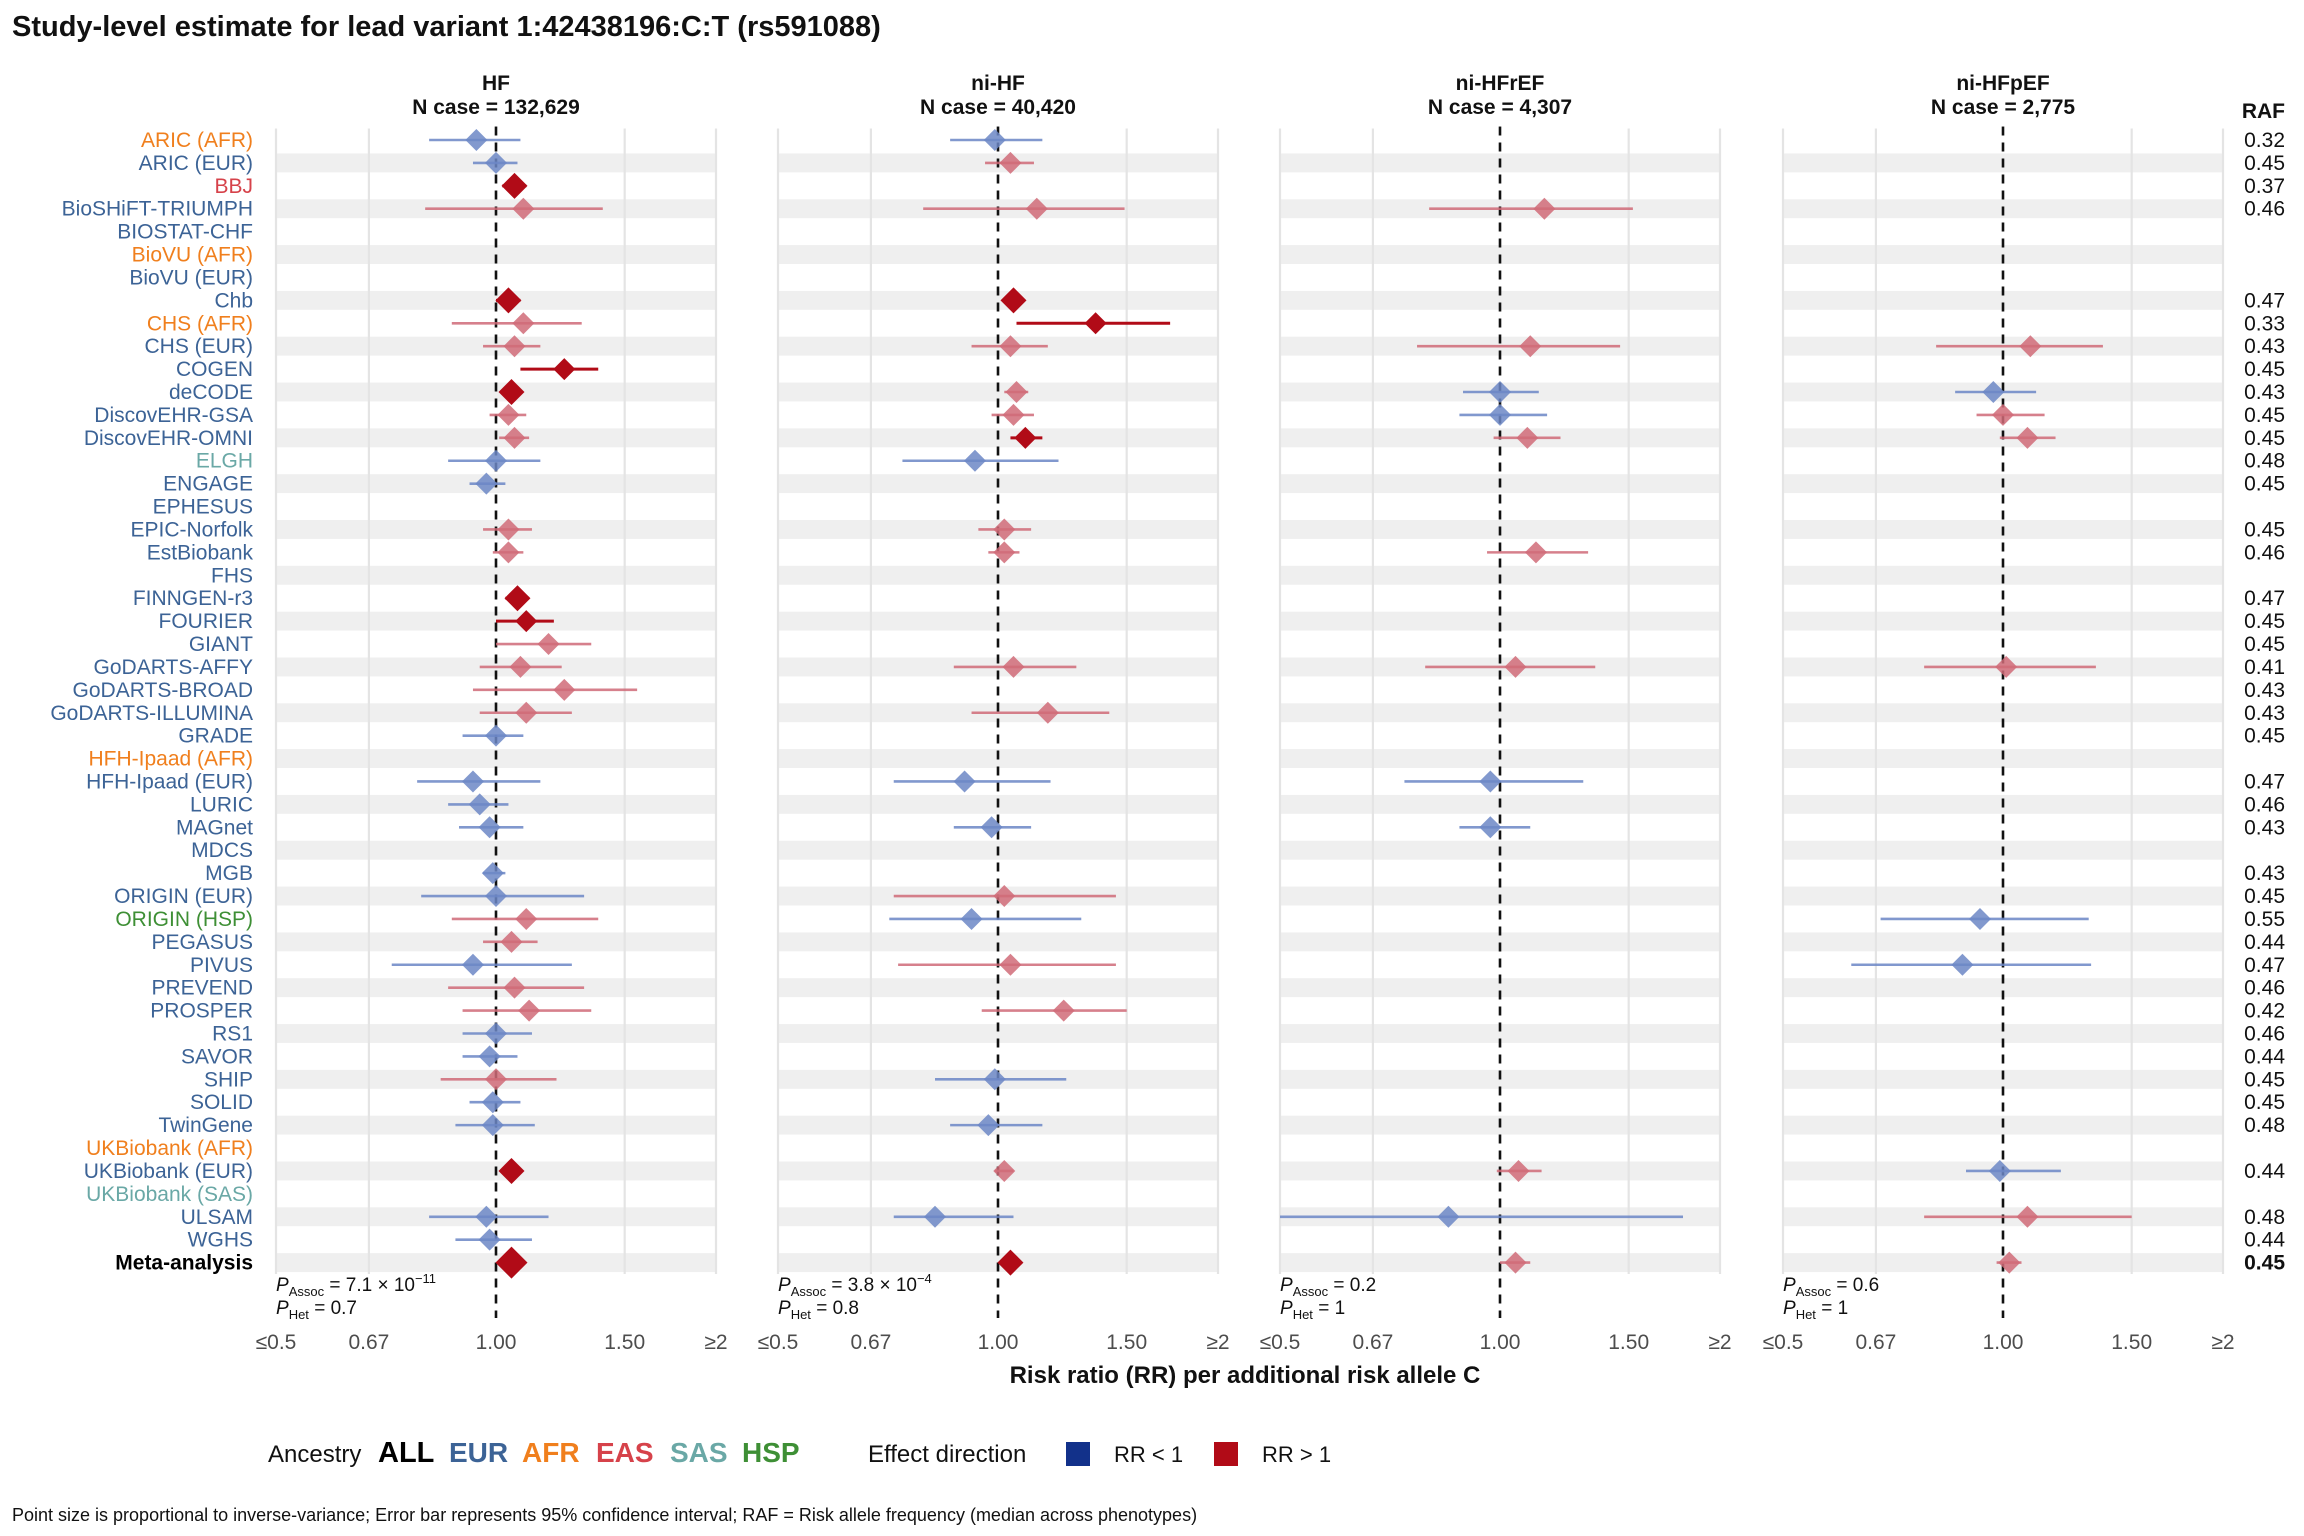  Describe the element at coordinates (185, 232) in the screenshot. I see `study-label: BIOSTAT-CHF` at that location.